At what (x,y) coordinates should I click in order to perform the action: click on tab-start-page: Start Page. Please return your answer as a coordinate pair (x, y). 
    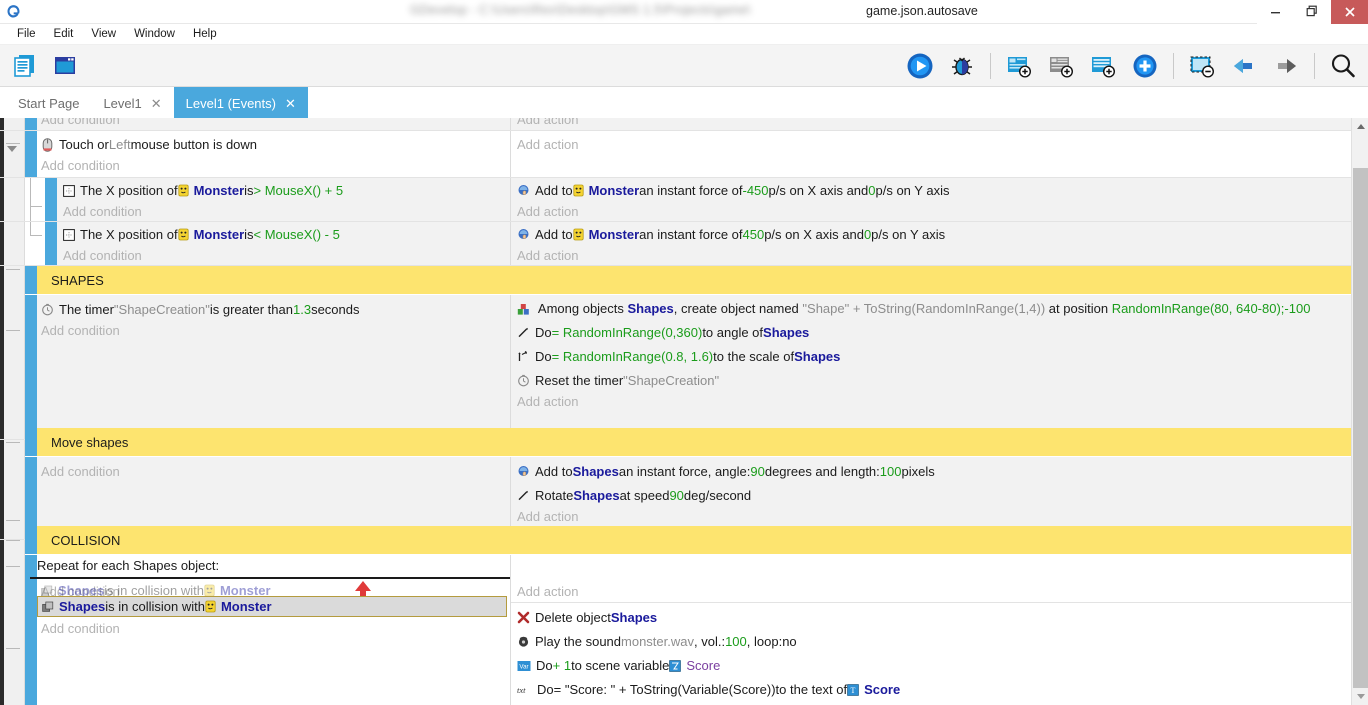
    Looking at the image, I should click on (48, 103).